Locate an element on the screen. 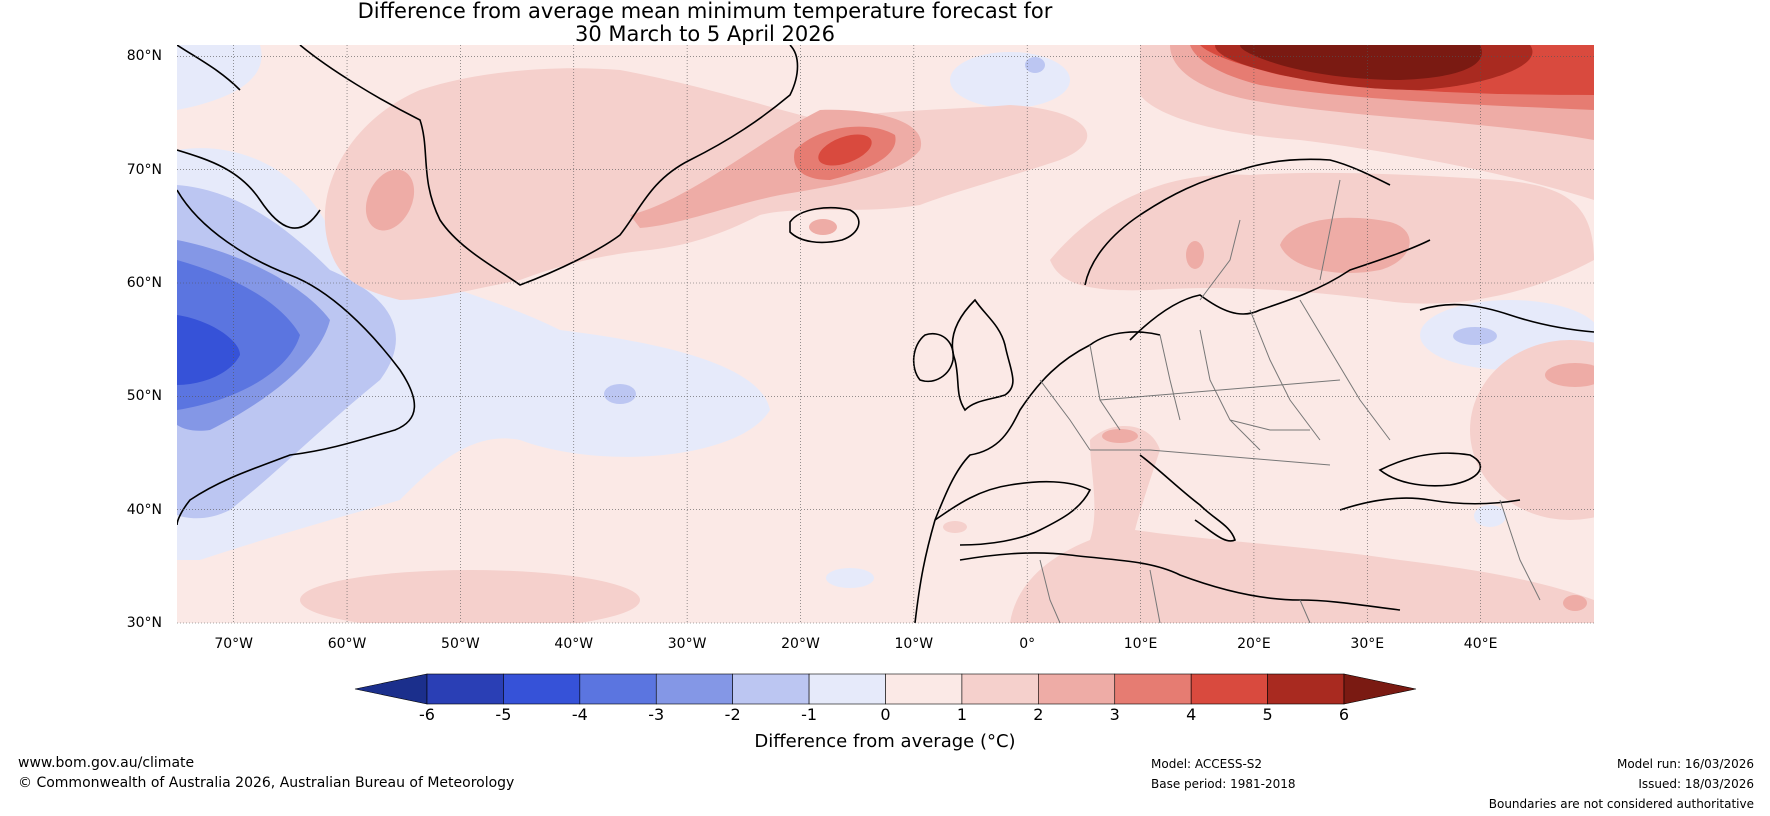 Image resolution: width=1770 pixels, height=816 pixels. model-run-date: Model run: 16/03/2026 is located at coordinates (1685, 764).